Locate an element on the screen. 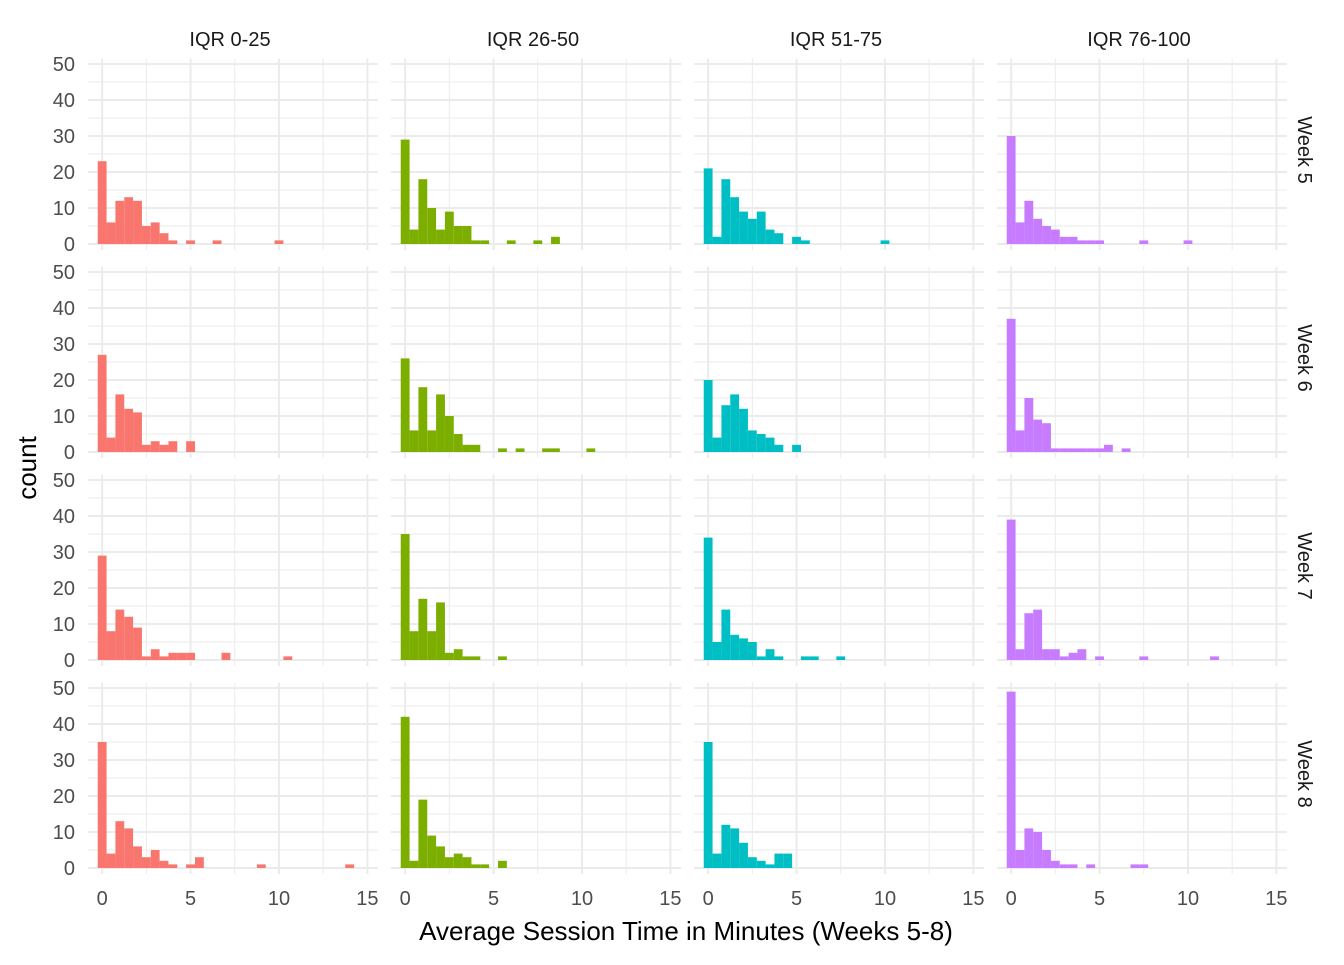  facet-column-label: IQR 51-75 is located at coordinates (836, 40).